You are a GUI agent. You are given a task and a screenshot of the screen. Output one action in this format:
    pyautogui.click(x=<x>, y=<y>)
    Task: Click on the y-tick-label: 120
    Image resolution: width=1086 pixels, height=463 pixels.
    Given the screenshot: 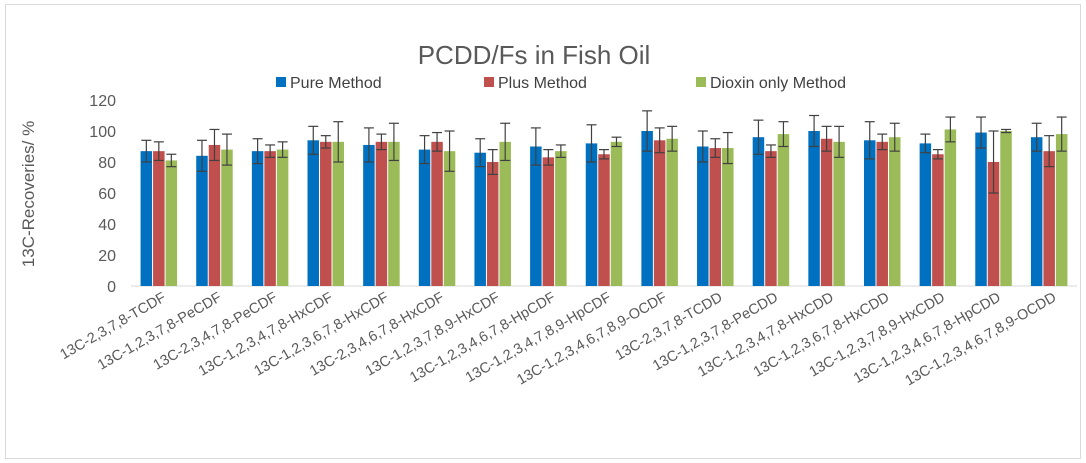 What is the action you would take?
    pyautogui.click(x=102, y=101)
    